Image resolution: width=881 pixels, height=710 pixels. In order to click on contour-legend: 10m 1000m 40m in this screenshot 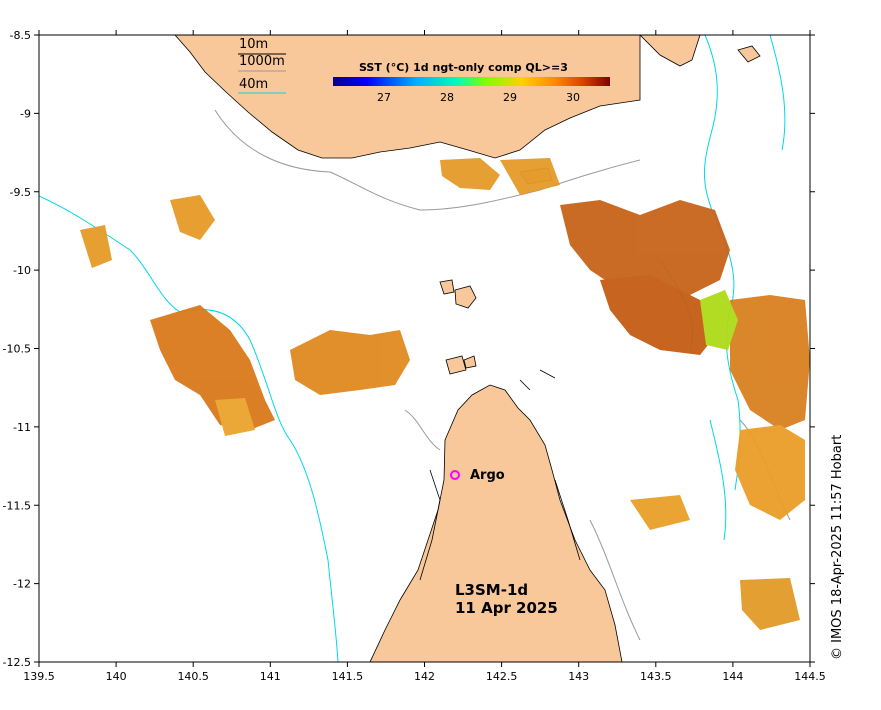, I will do `click(262, 65)`.